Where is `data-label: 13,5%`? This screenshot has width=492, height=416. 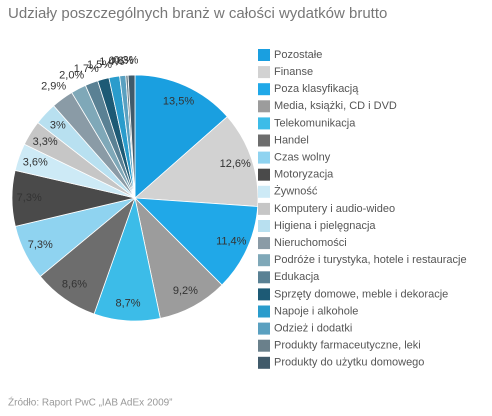 data-label: 13,5% is located at coordinates (178, 101).